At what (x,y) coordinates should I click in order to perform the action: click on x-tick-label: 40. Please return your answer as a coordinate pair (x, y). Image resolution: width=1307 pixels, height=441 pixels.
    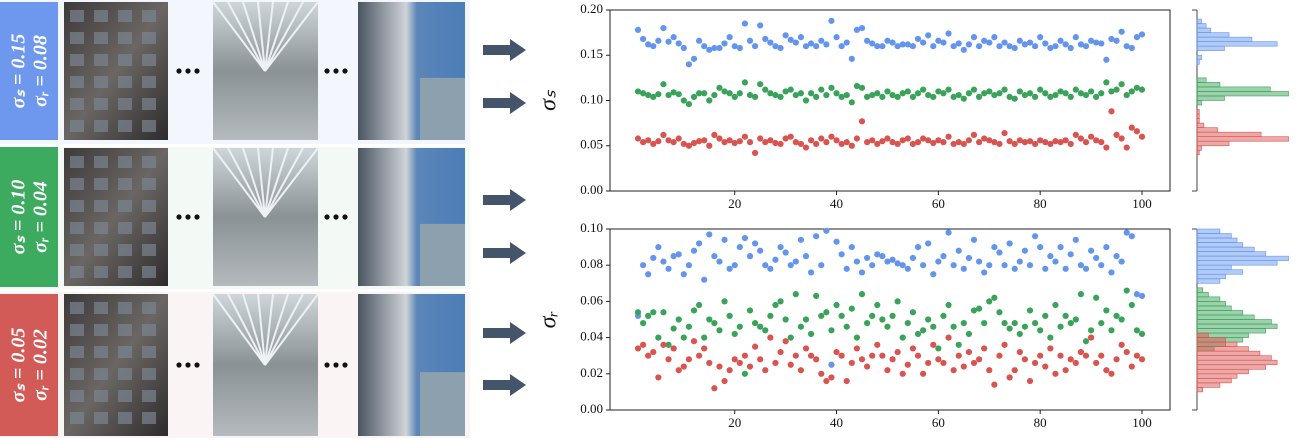
    Looking at the image, I should click on (836, 203).